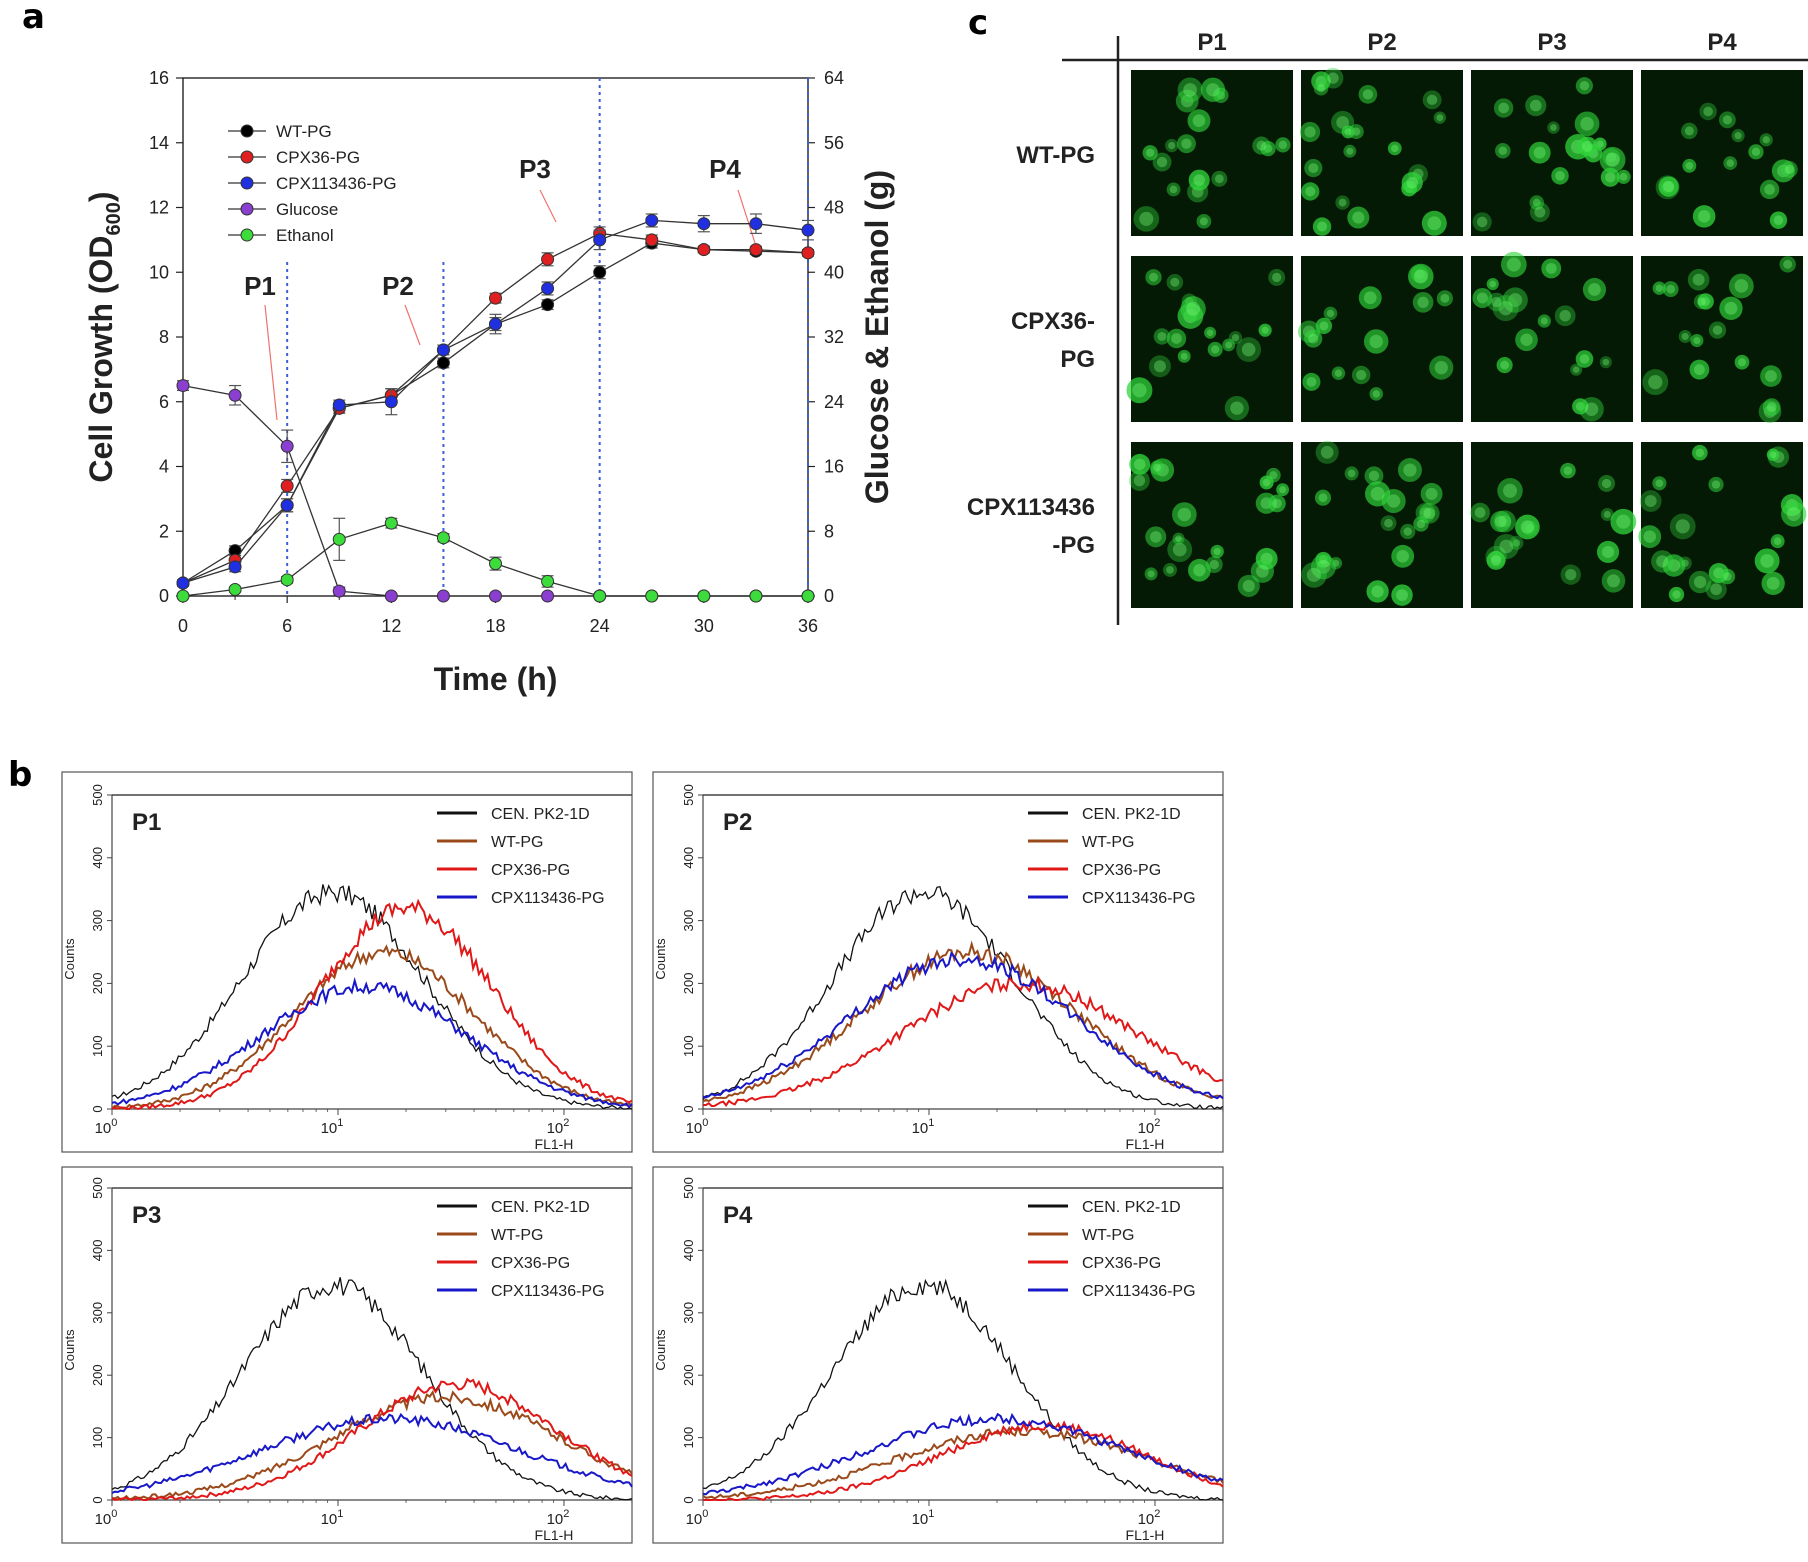 This screenshot has width=1808, height=1562. What do you see at coordinates (495, 324) in the screenshot?
I see `data-point-cpx113436-pg` at bounding box center [495, 324].